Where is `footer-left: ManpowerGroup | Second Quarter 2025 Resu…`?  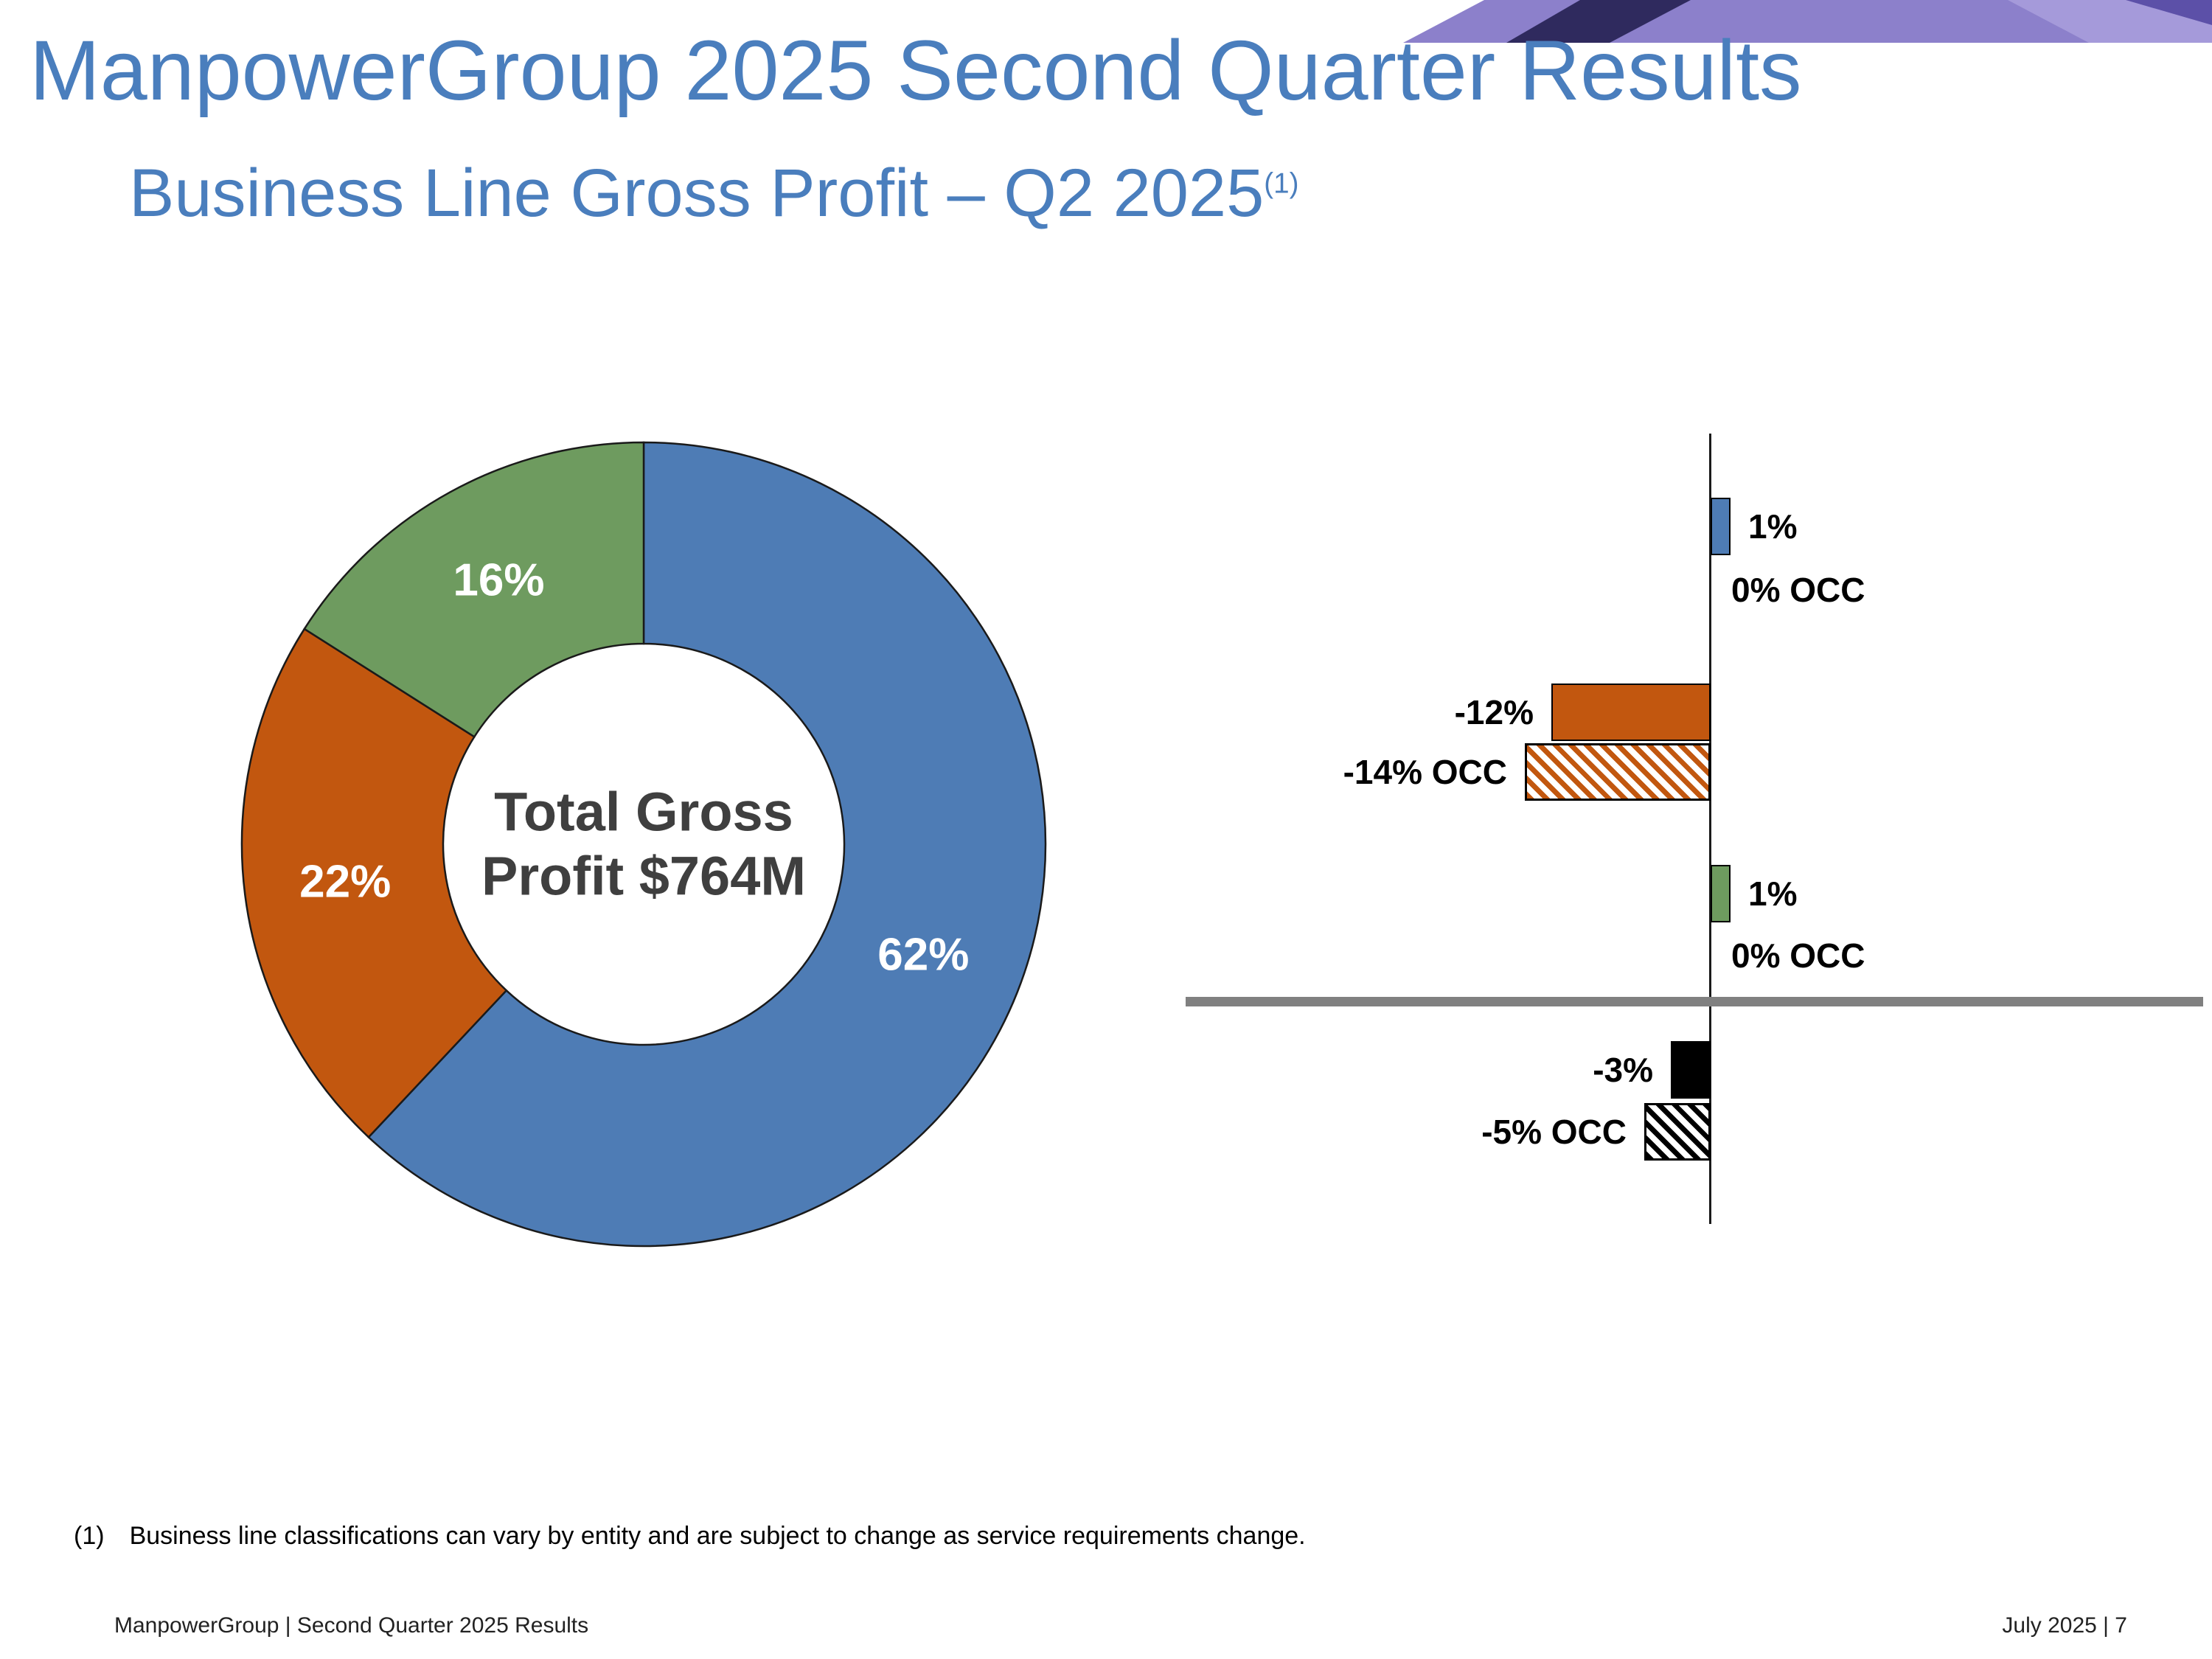 footer-left: ManpowerGroup | Second Quarter 2025 Resu… is located at coordinates (351, 1625).